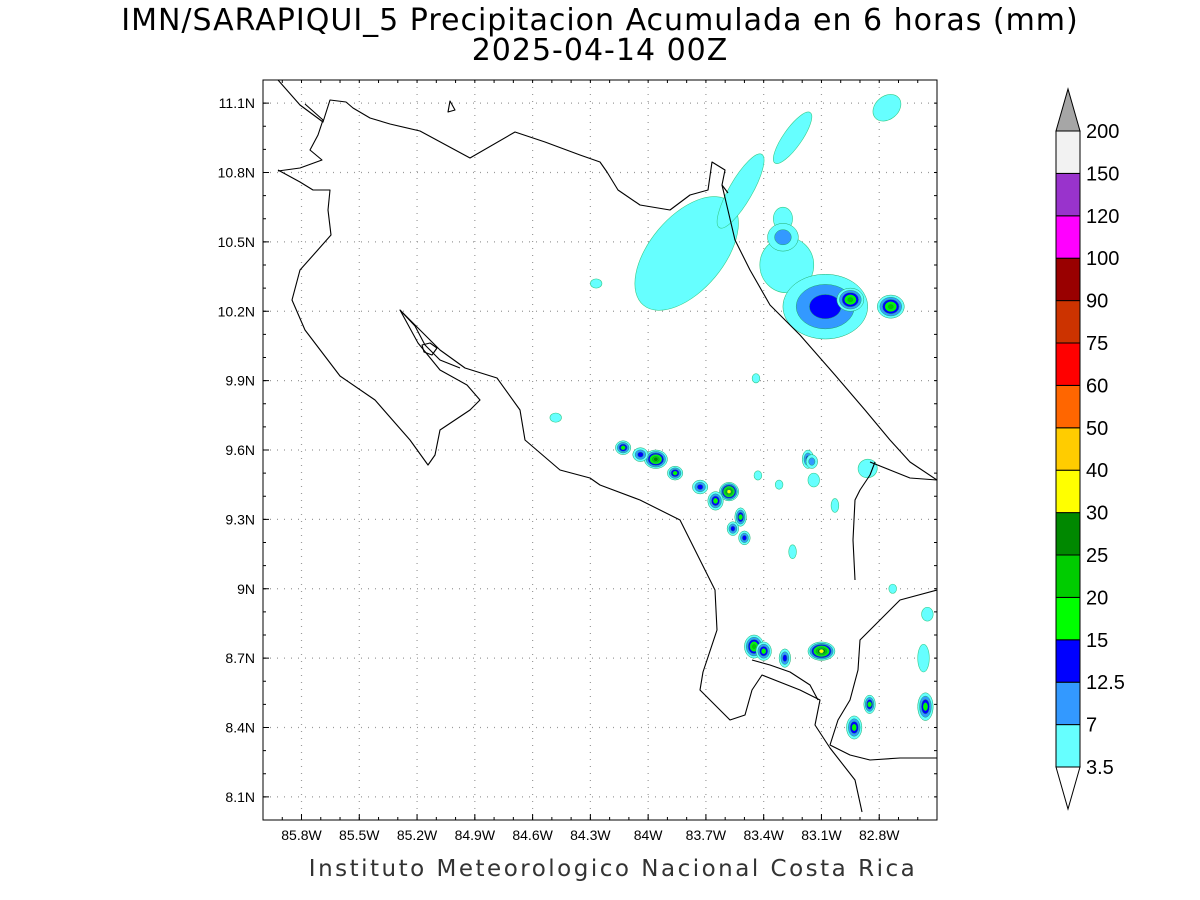 Image resolution: width=1200 pixels, height=900 pixels. I want to click on map-valid-time: 2025-04-14 00Z, so click(600, 50).